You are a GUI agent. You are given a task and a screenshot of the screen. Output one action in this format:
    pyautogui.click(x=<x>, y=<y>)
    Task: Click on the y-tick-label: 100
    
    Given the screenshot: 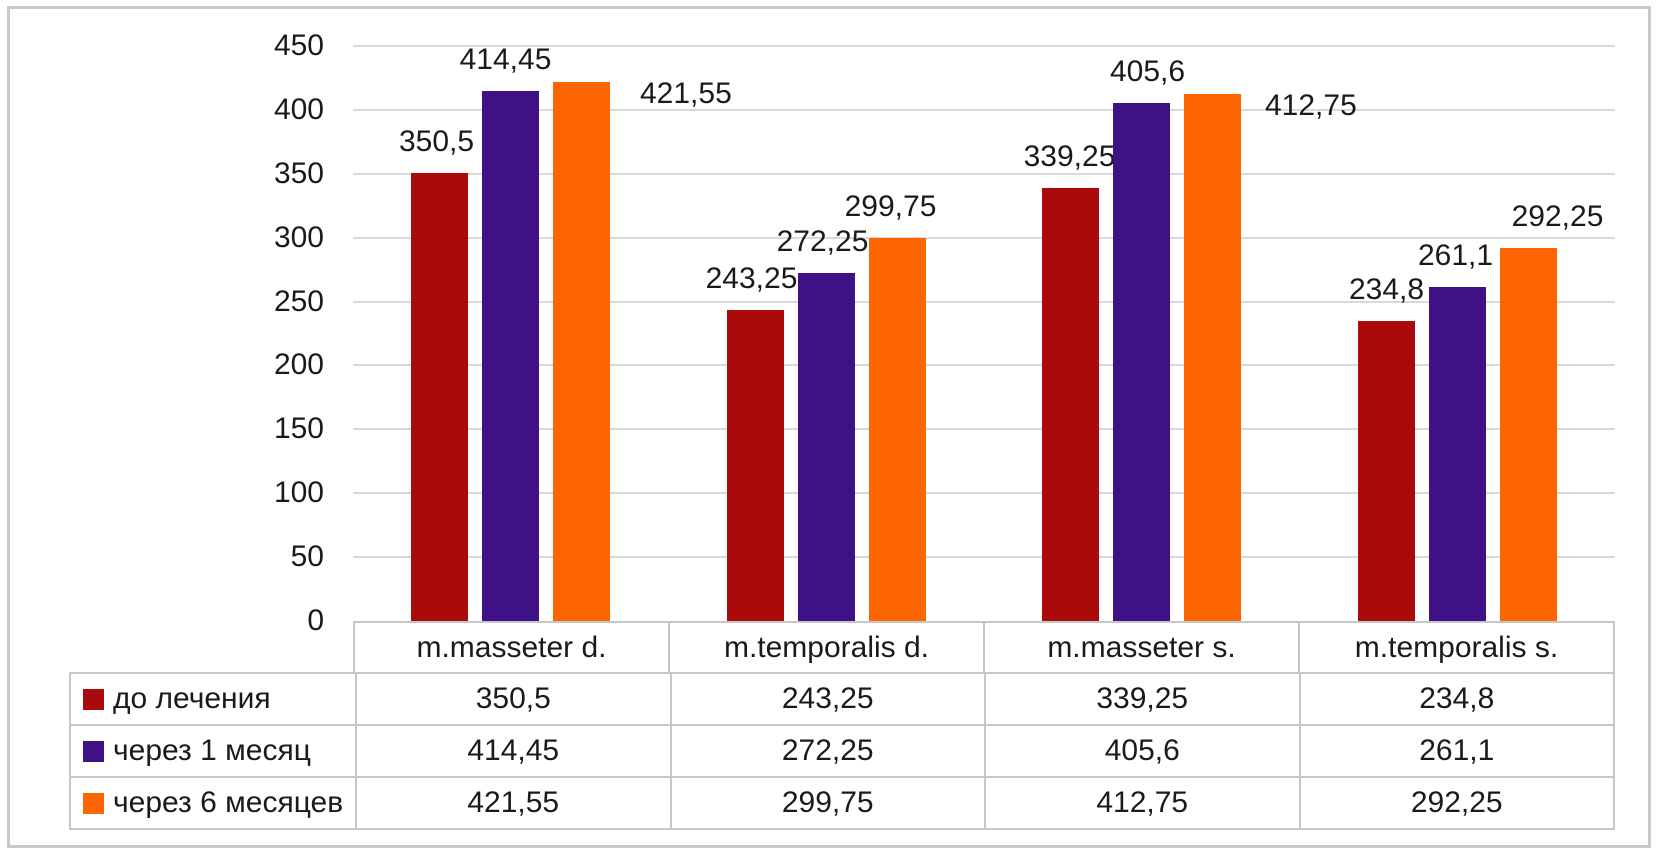 What is the action you would take?
    pyautogui.click(x=298, y=492)
    